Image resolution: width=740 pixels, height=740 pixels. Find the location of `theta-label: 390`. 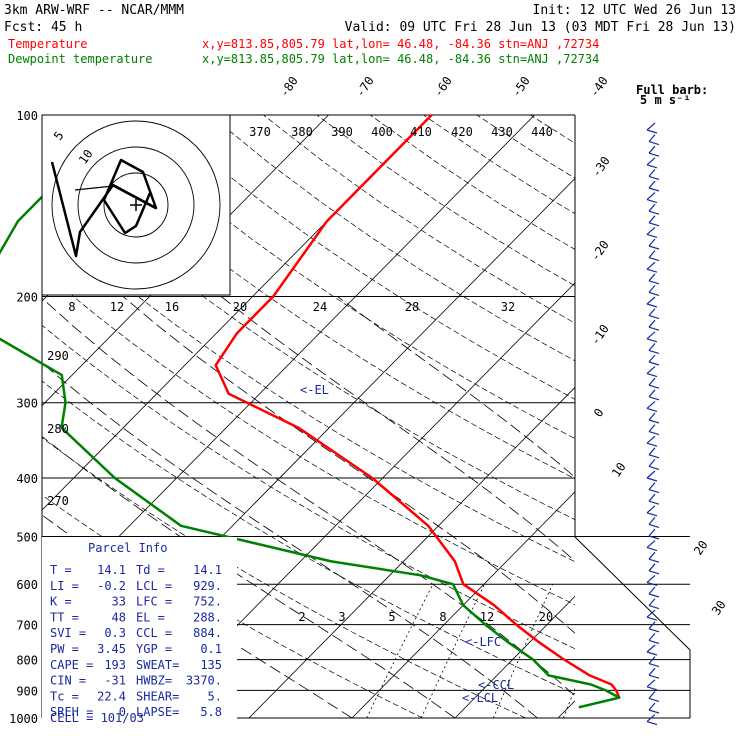

theta-label: 390 is located at coordinates (342, 132).